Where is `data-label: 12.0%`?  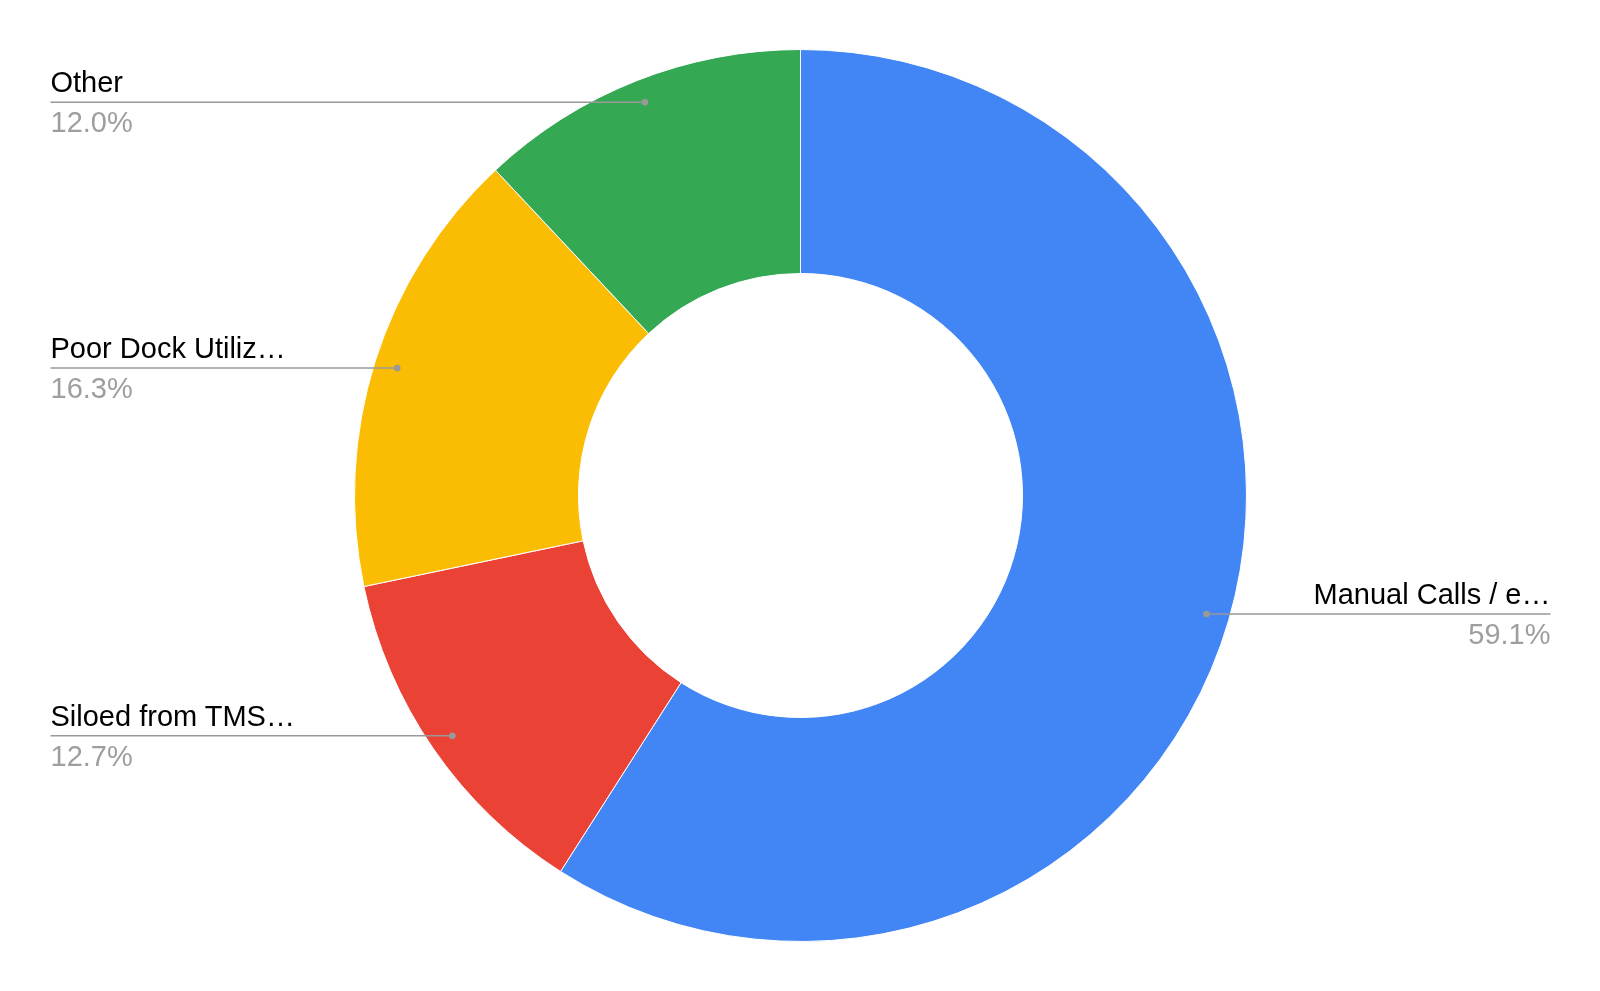 data-label: 12.0% is located at coordinates (91, 122).